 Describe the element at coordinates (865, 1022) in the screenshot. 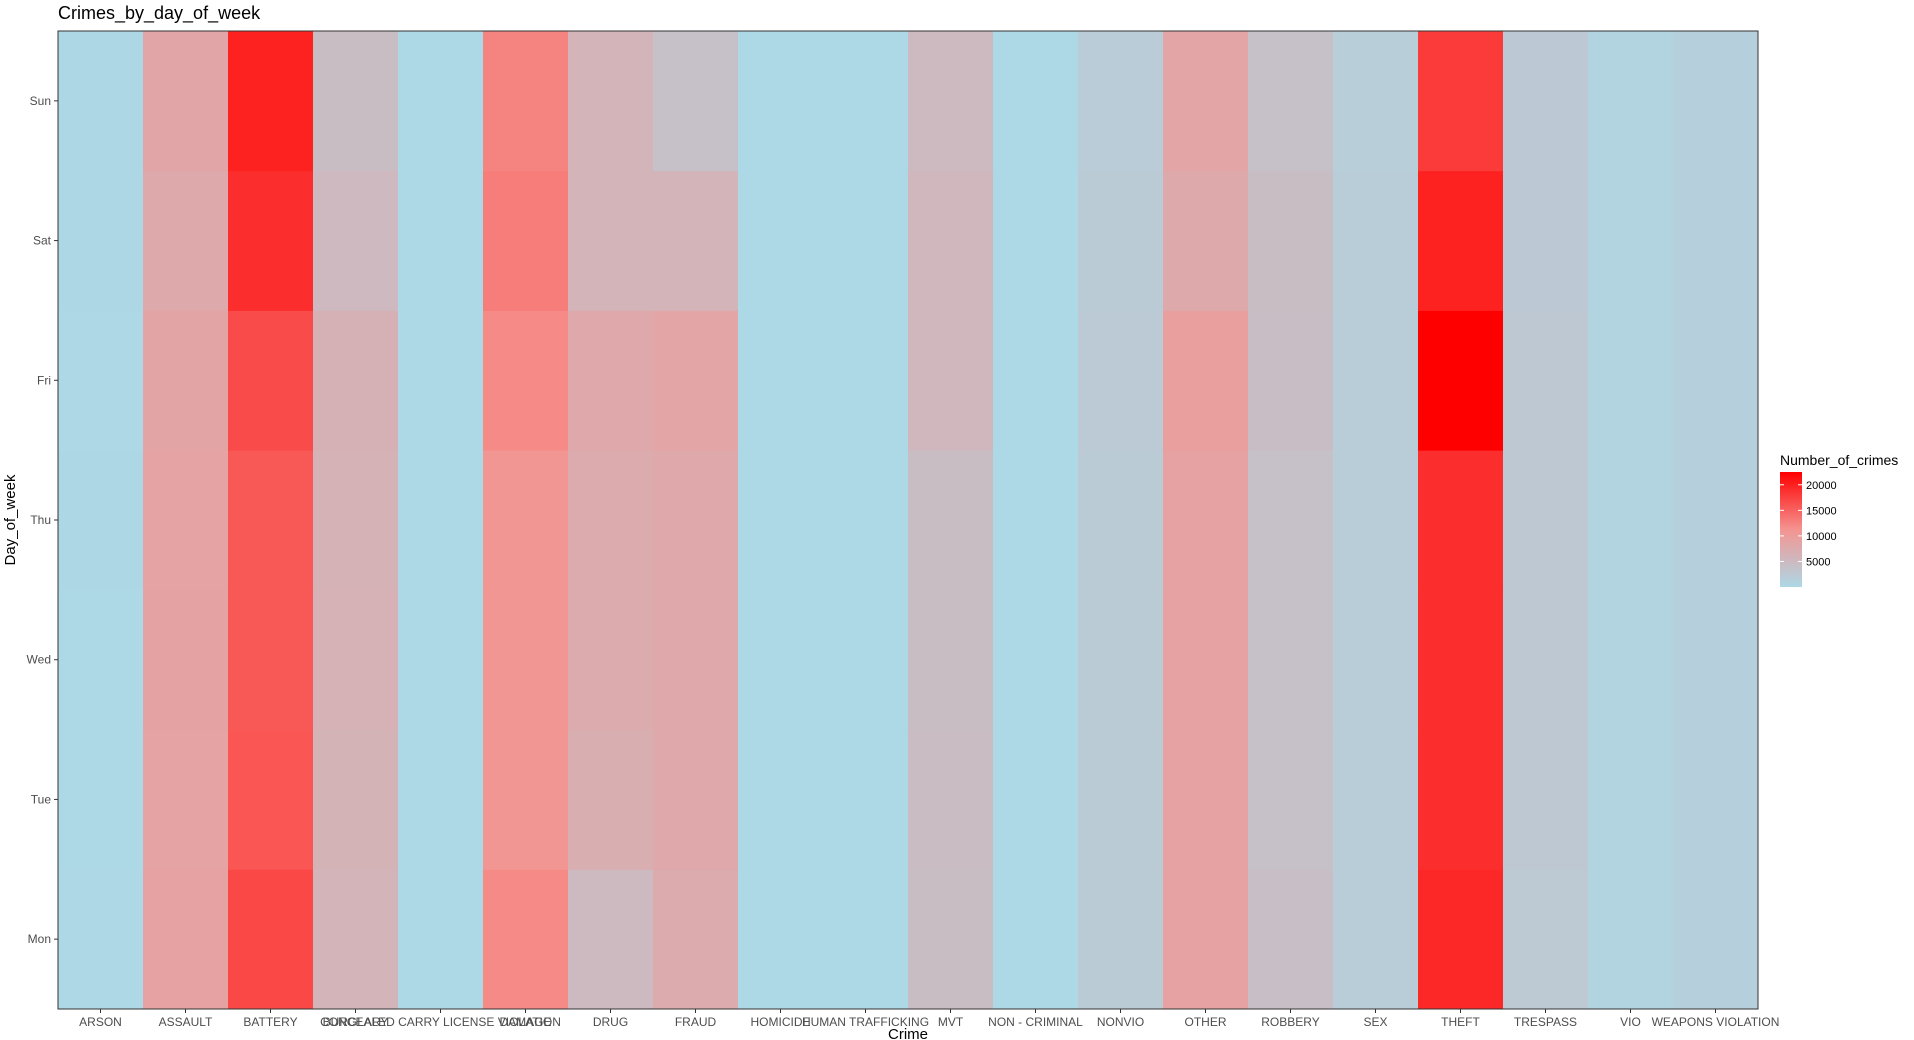

I see `x-tick-label: HUMAN TRAFFICKING` at that location.